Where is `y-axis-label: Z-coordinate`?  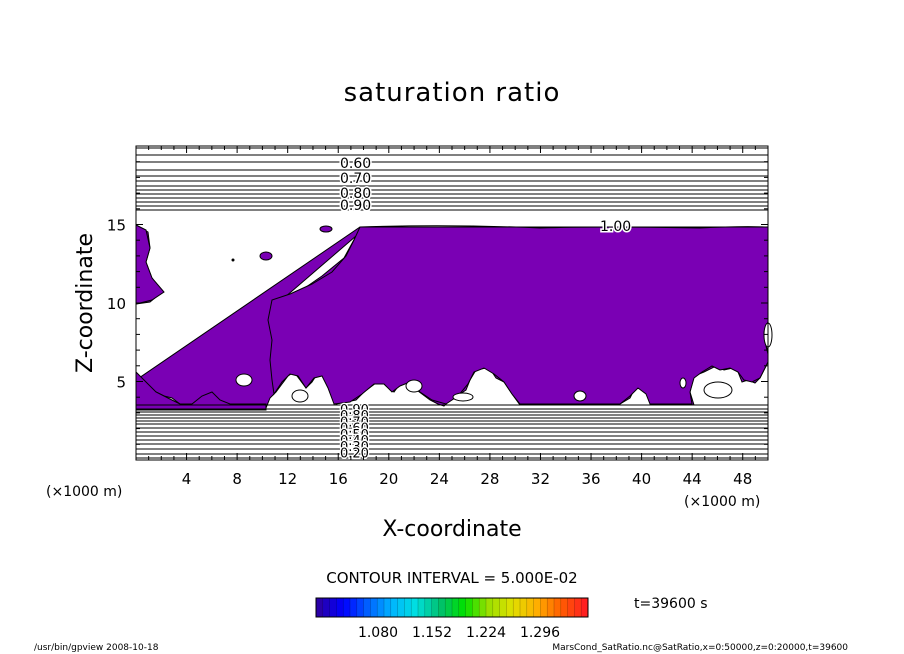
y-axis-label: Z-coordinate is located at coordinates (85, 303).